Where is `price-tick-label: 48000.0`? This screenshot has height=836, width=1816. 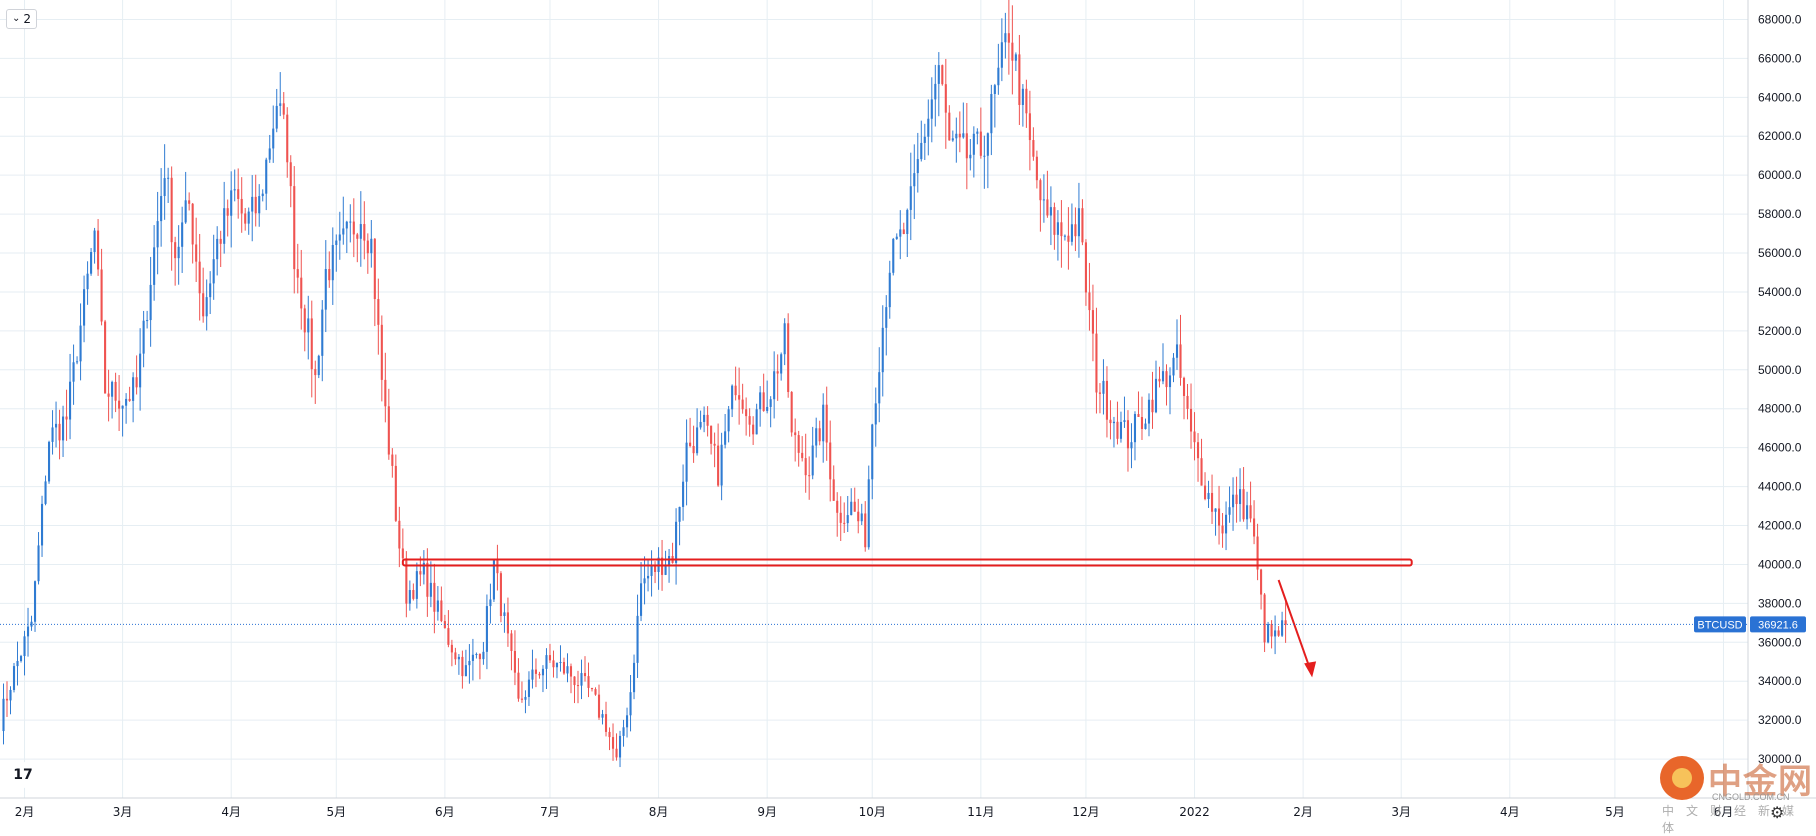 price-tick-label: 48000.0 is located at coordinates (1780, 409).